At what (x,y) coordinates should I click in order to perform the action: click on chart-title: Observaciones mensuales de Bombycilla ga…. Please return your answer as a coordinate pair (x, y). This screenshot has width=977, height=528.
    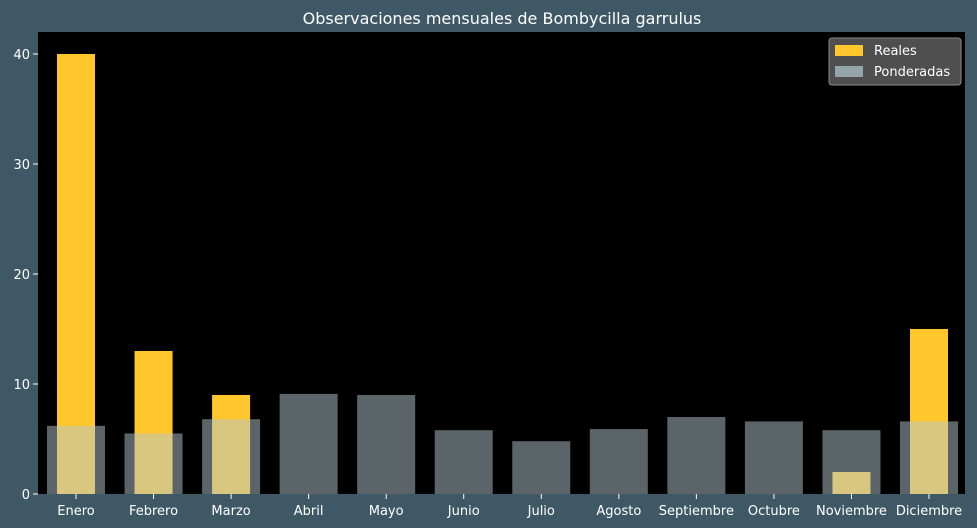
    Looking at the image, I should click on (502, 18).